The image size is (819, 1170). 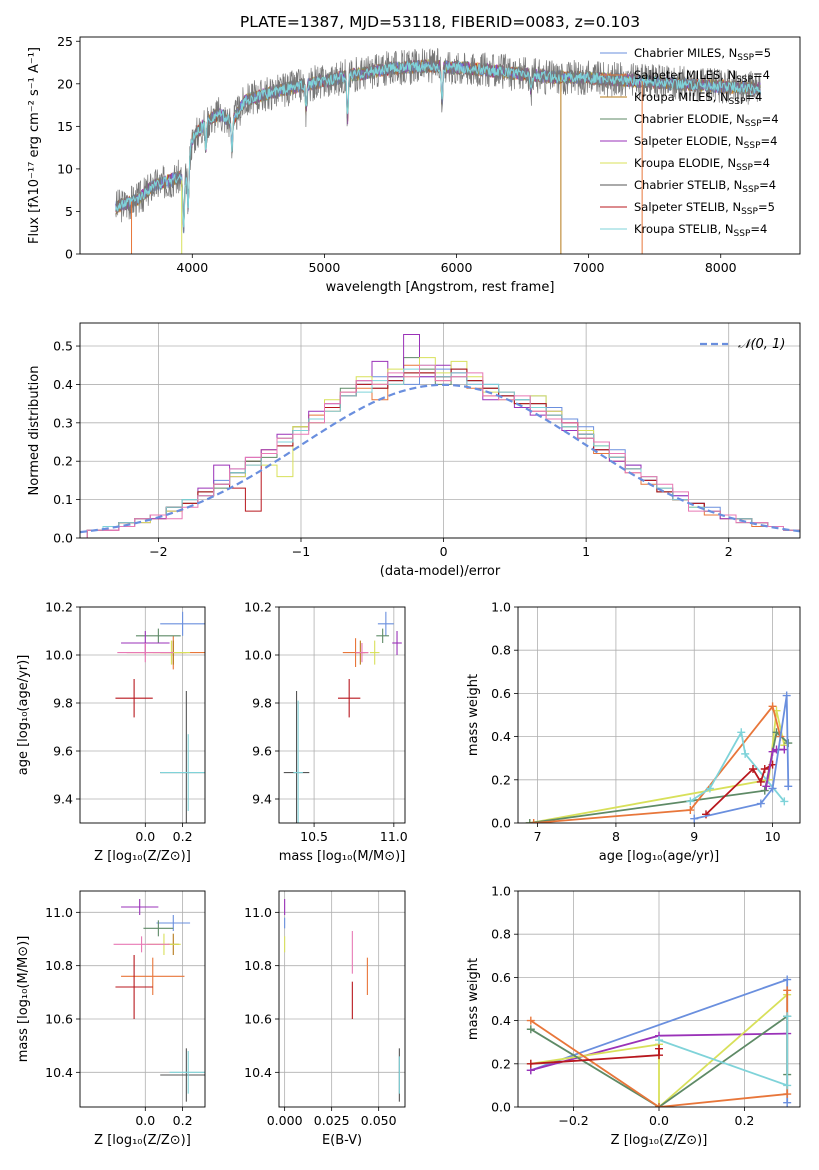 What do you see at coordinates (501, 1063) in the screenshot?
I see `y-tick-label: 0.2` at bounding box center [501, 1063].